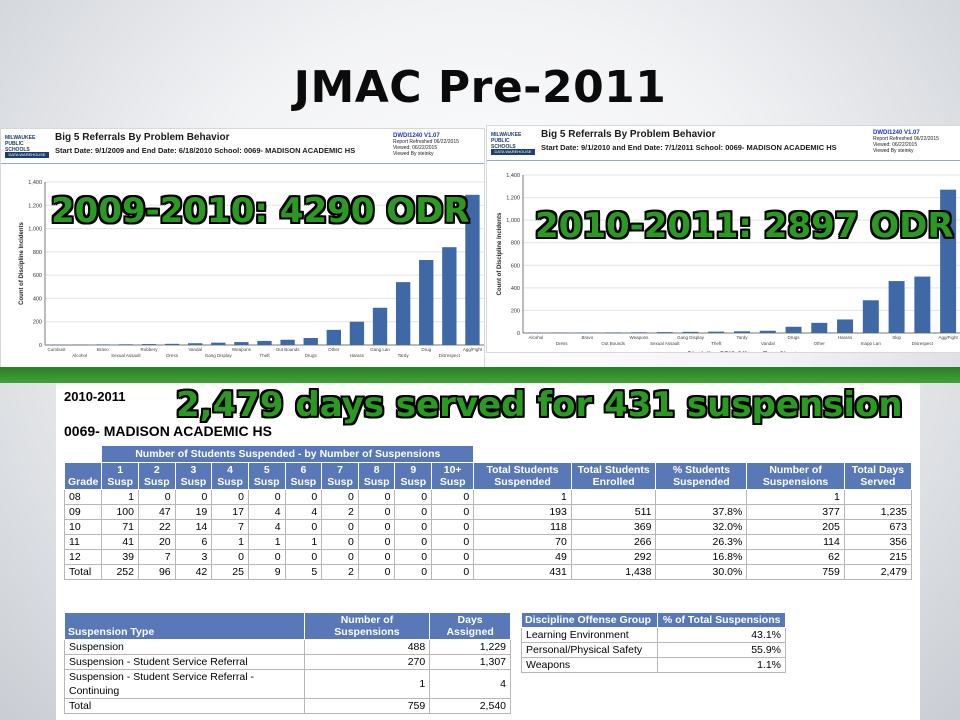  Describe the element at coordinates (878, 572) in the screenshot. I see `table-cell: 2,479` at that location.